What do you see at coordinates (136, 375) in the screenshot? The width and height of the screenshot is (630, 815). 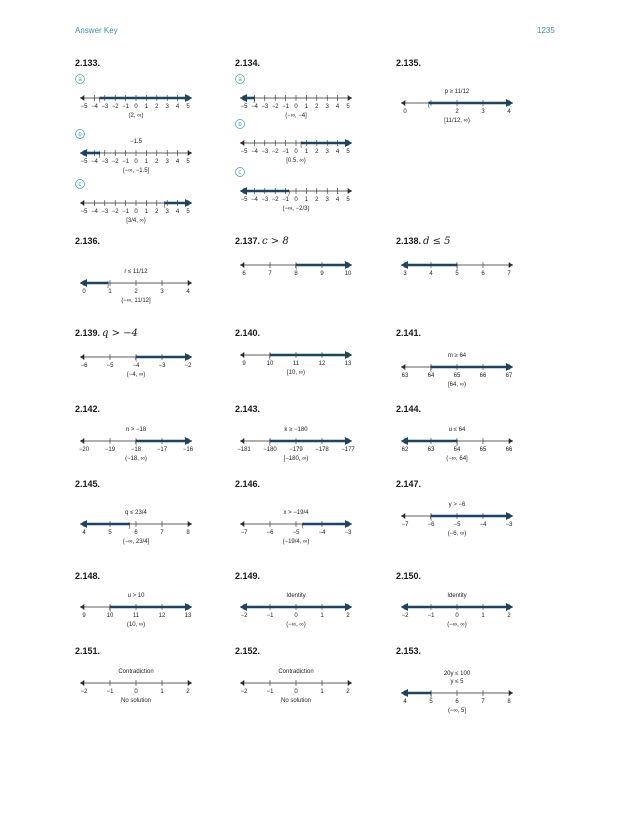 I see `interval-notation: (−4, ∞)` at bounding box center [136, 375].